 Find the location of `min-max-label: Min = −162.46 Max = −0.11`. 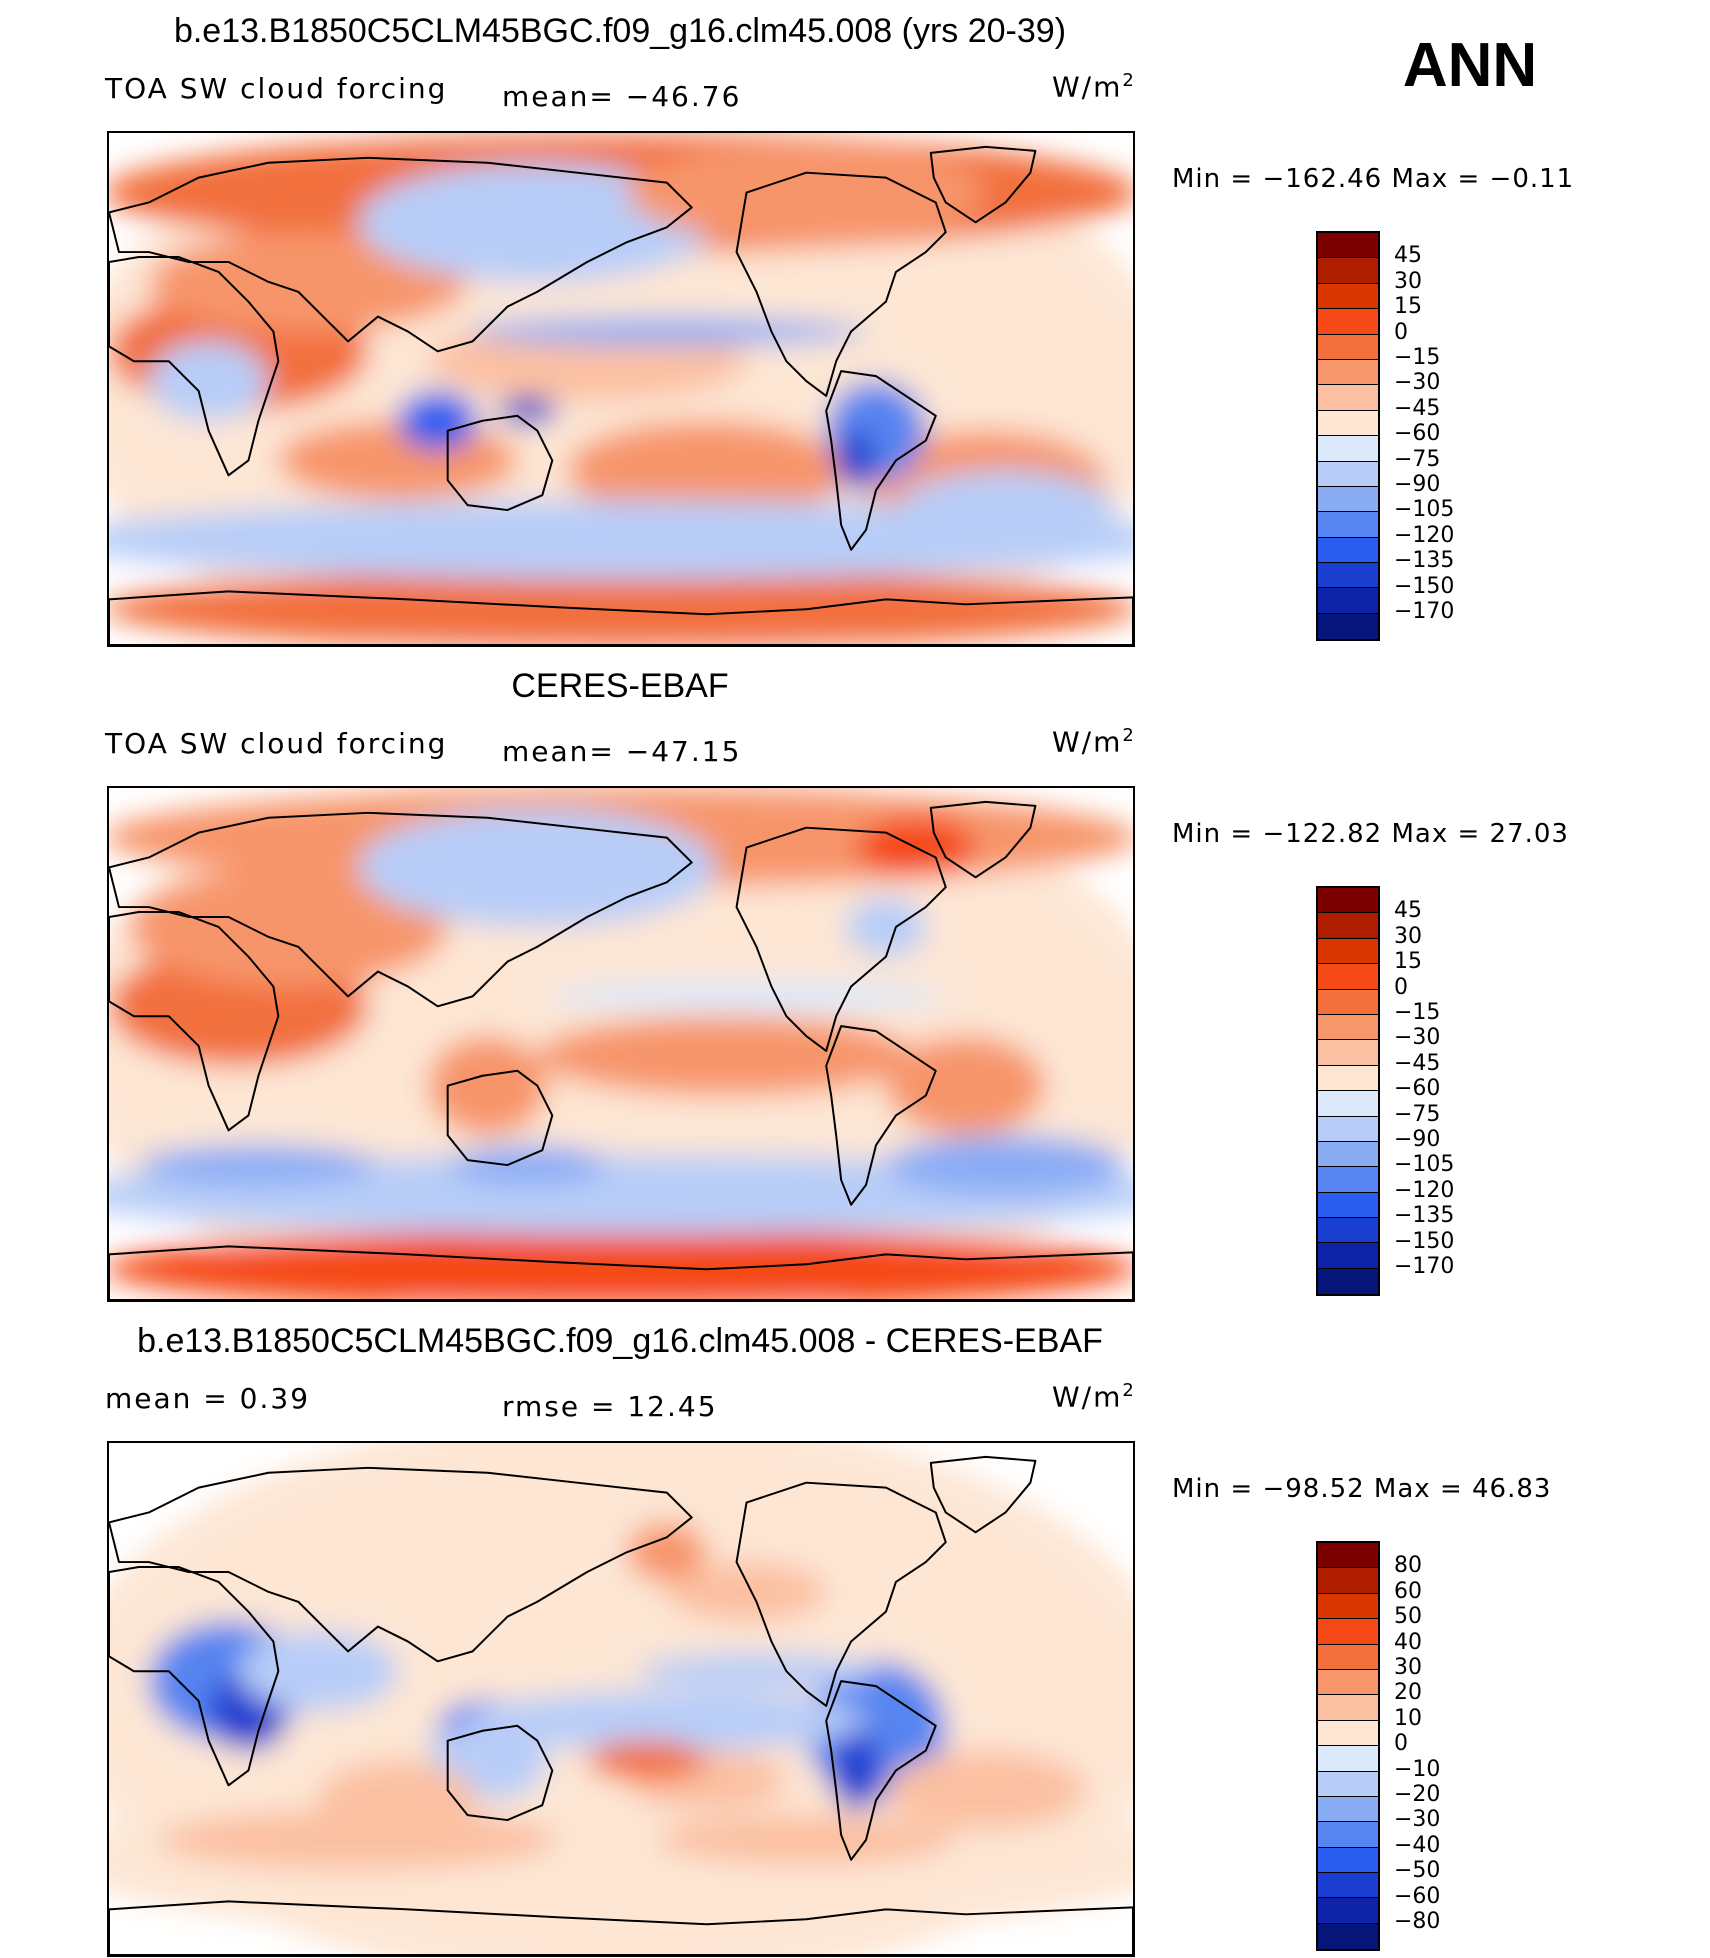

min-max-label: Min = −162.46 Max = −0.11 is located at coordinates (1373, 179).